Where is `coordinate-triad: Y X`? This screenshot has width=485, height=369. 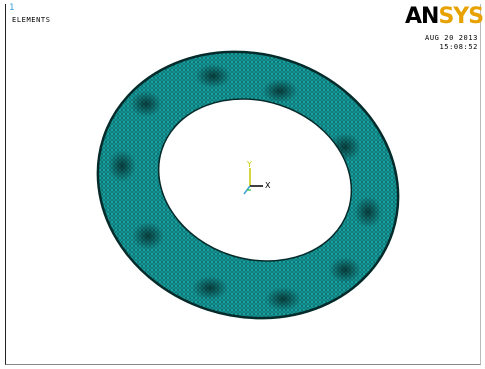
coordinate-triad: Y X is located at coordinates (257, 177).